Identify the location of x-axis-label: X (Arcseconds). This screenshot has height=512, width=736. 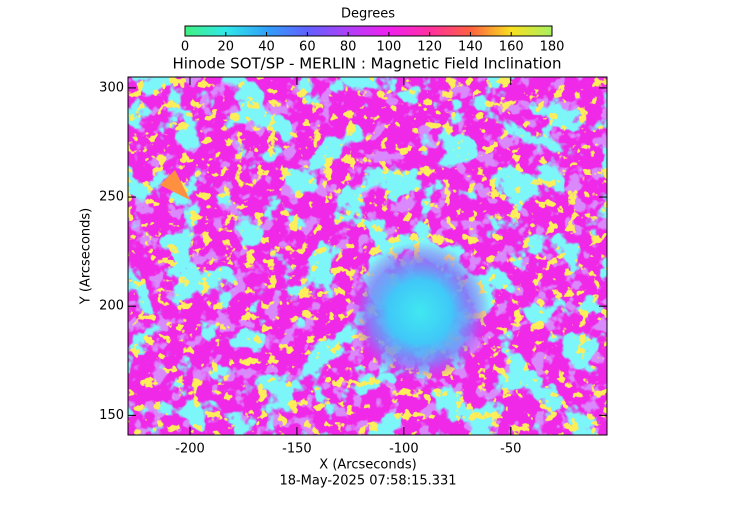
(367, 465).